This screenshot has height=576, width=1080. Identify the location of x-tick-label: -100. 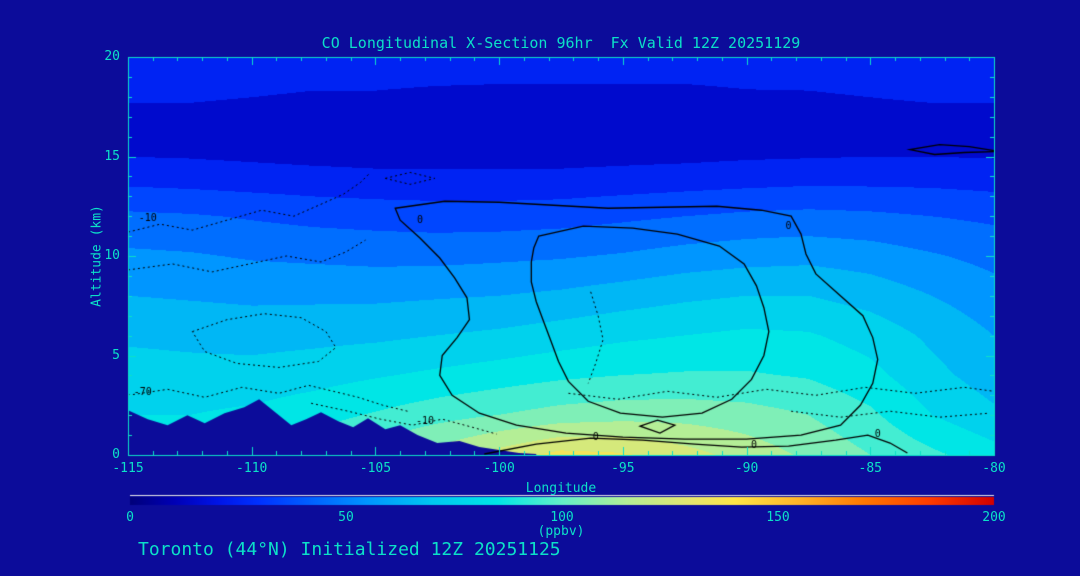
(499, 468).